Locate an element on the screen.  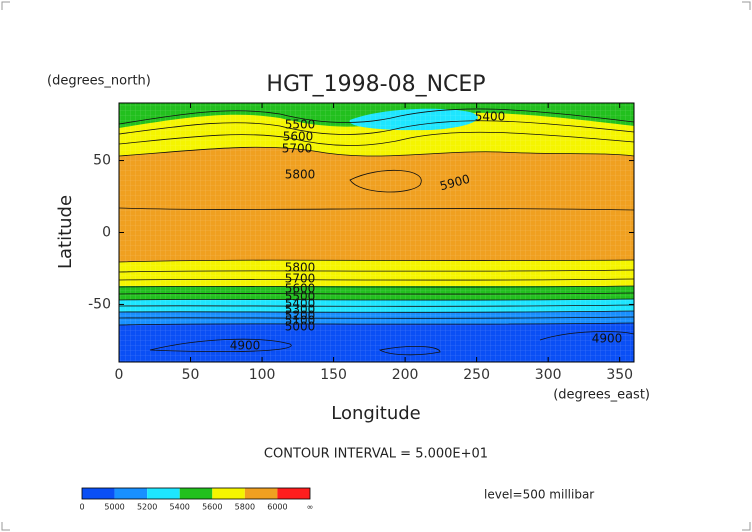
y-tick-label: -50 is located at coordinates (99, 304).